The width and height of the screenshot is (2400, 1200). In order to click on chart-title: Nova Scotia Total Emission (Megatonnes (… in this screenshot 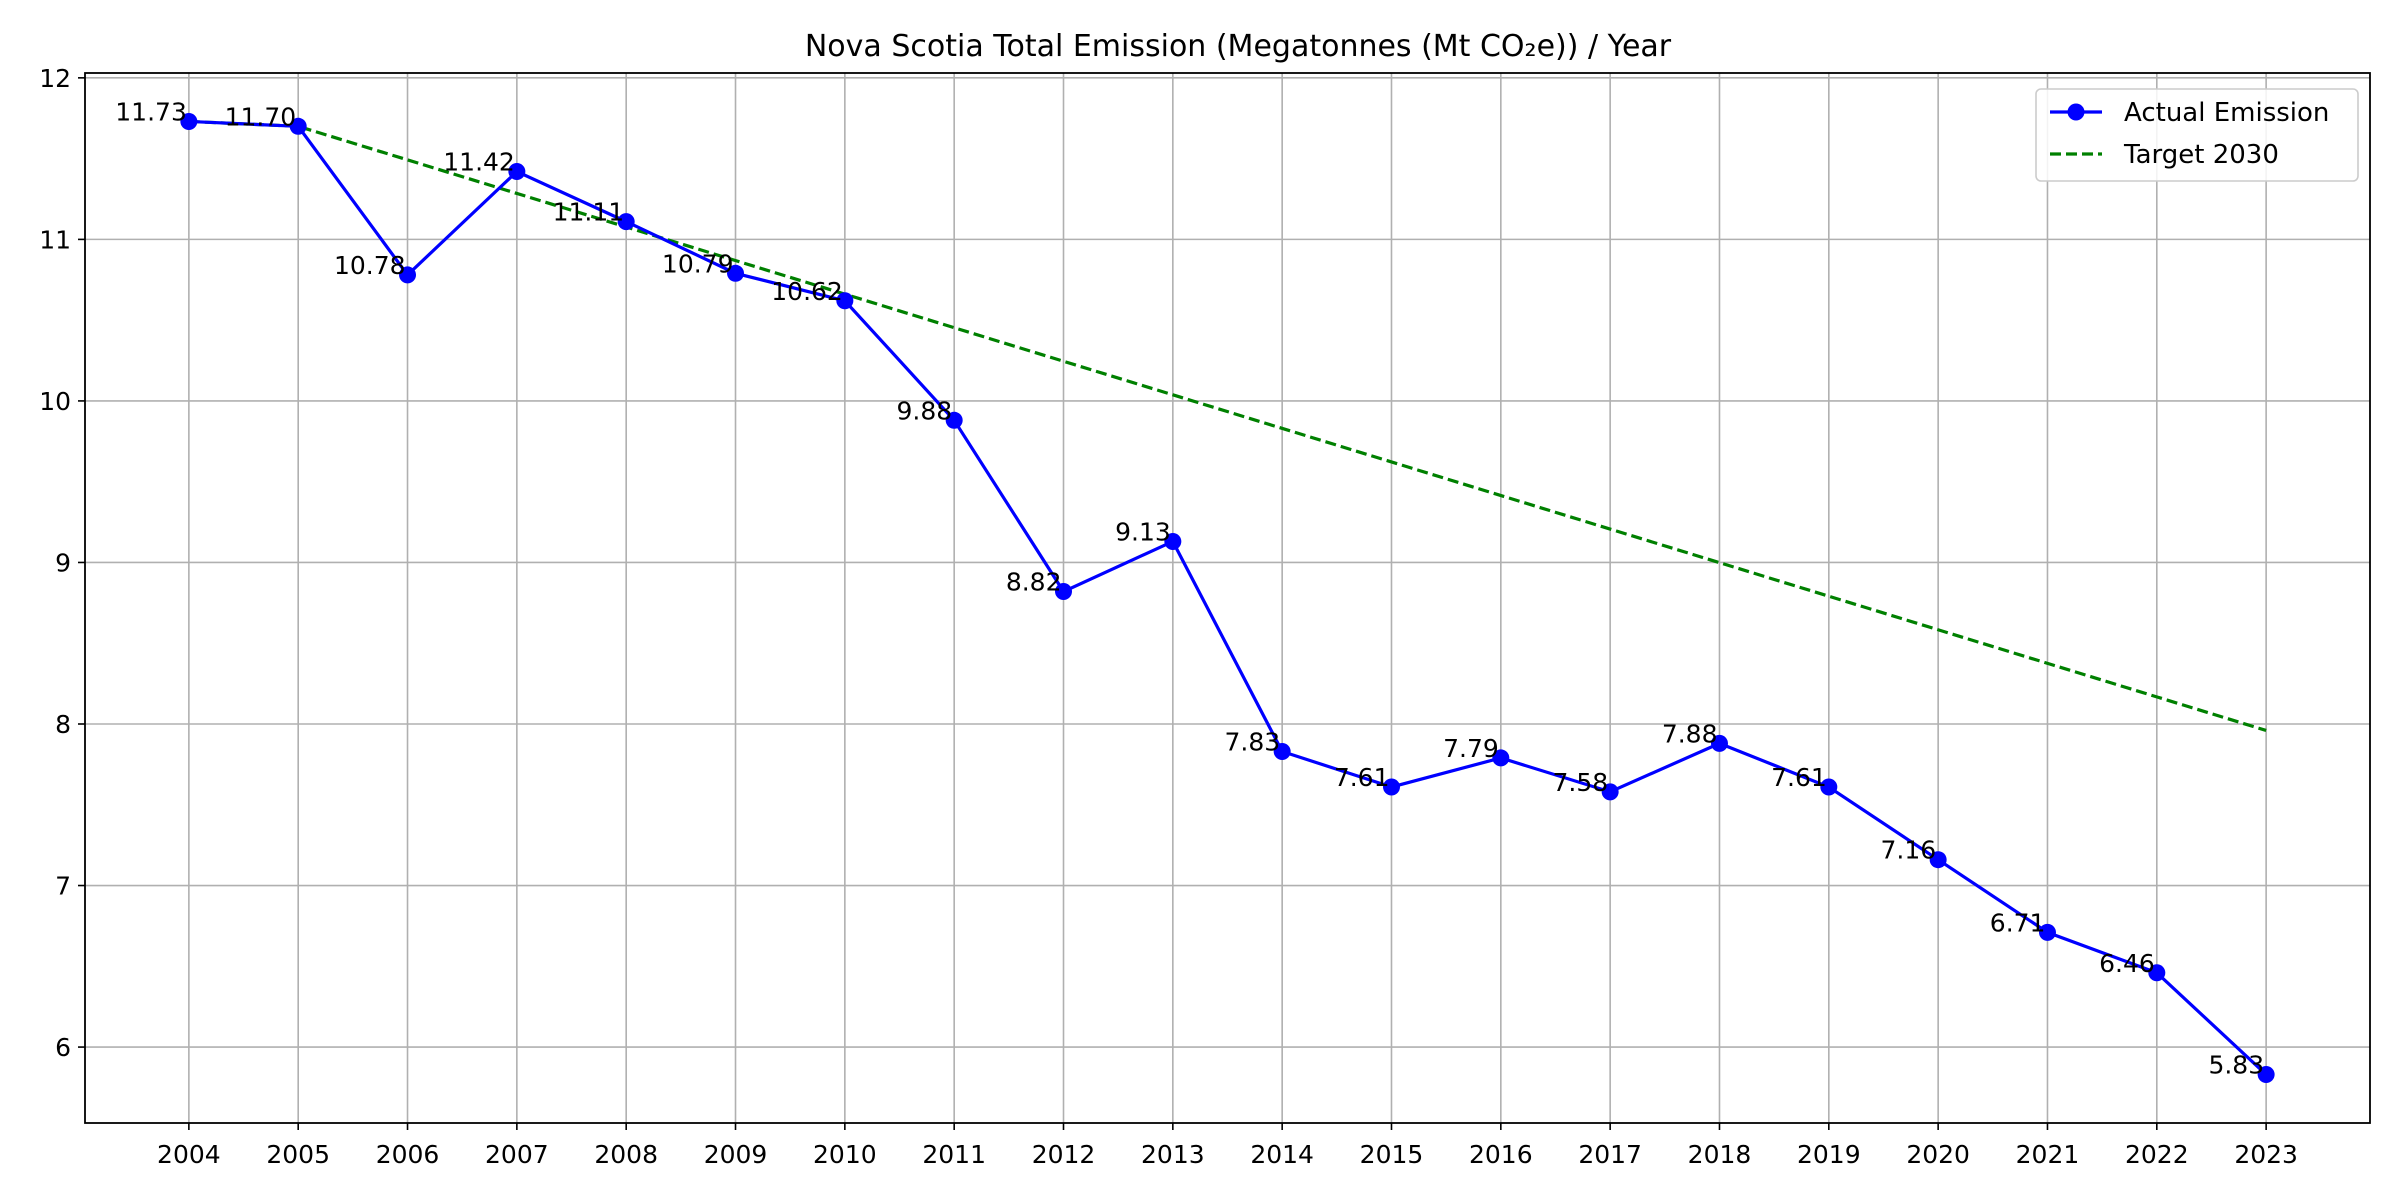, I will do `click(1238, 46)`.